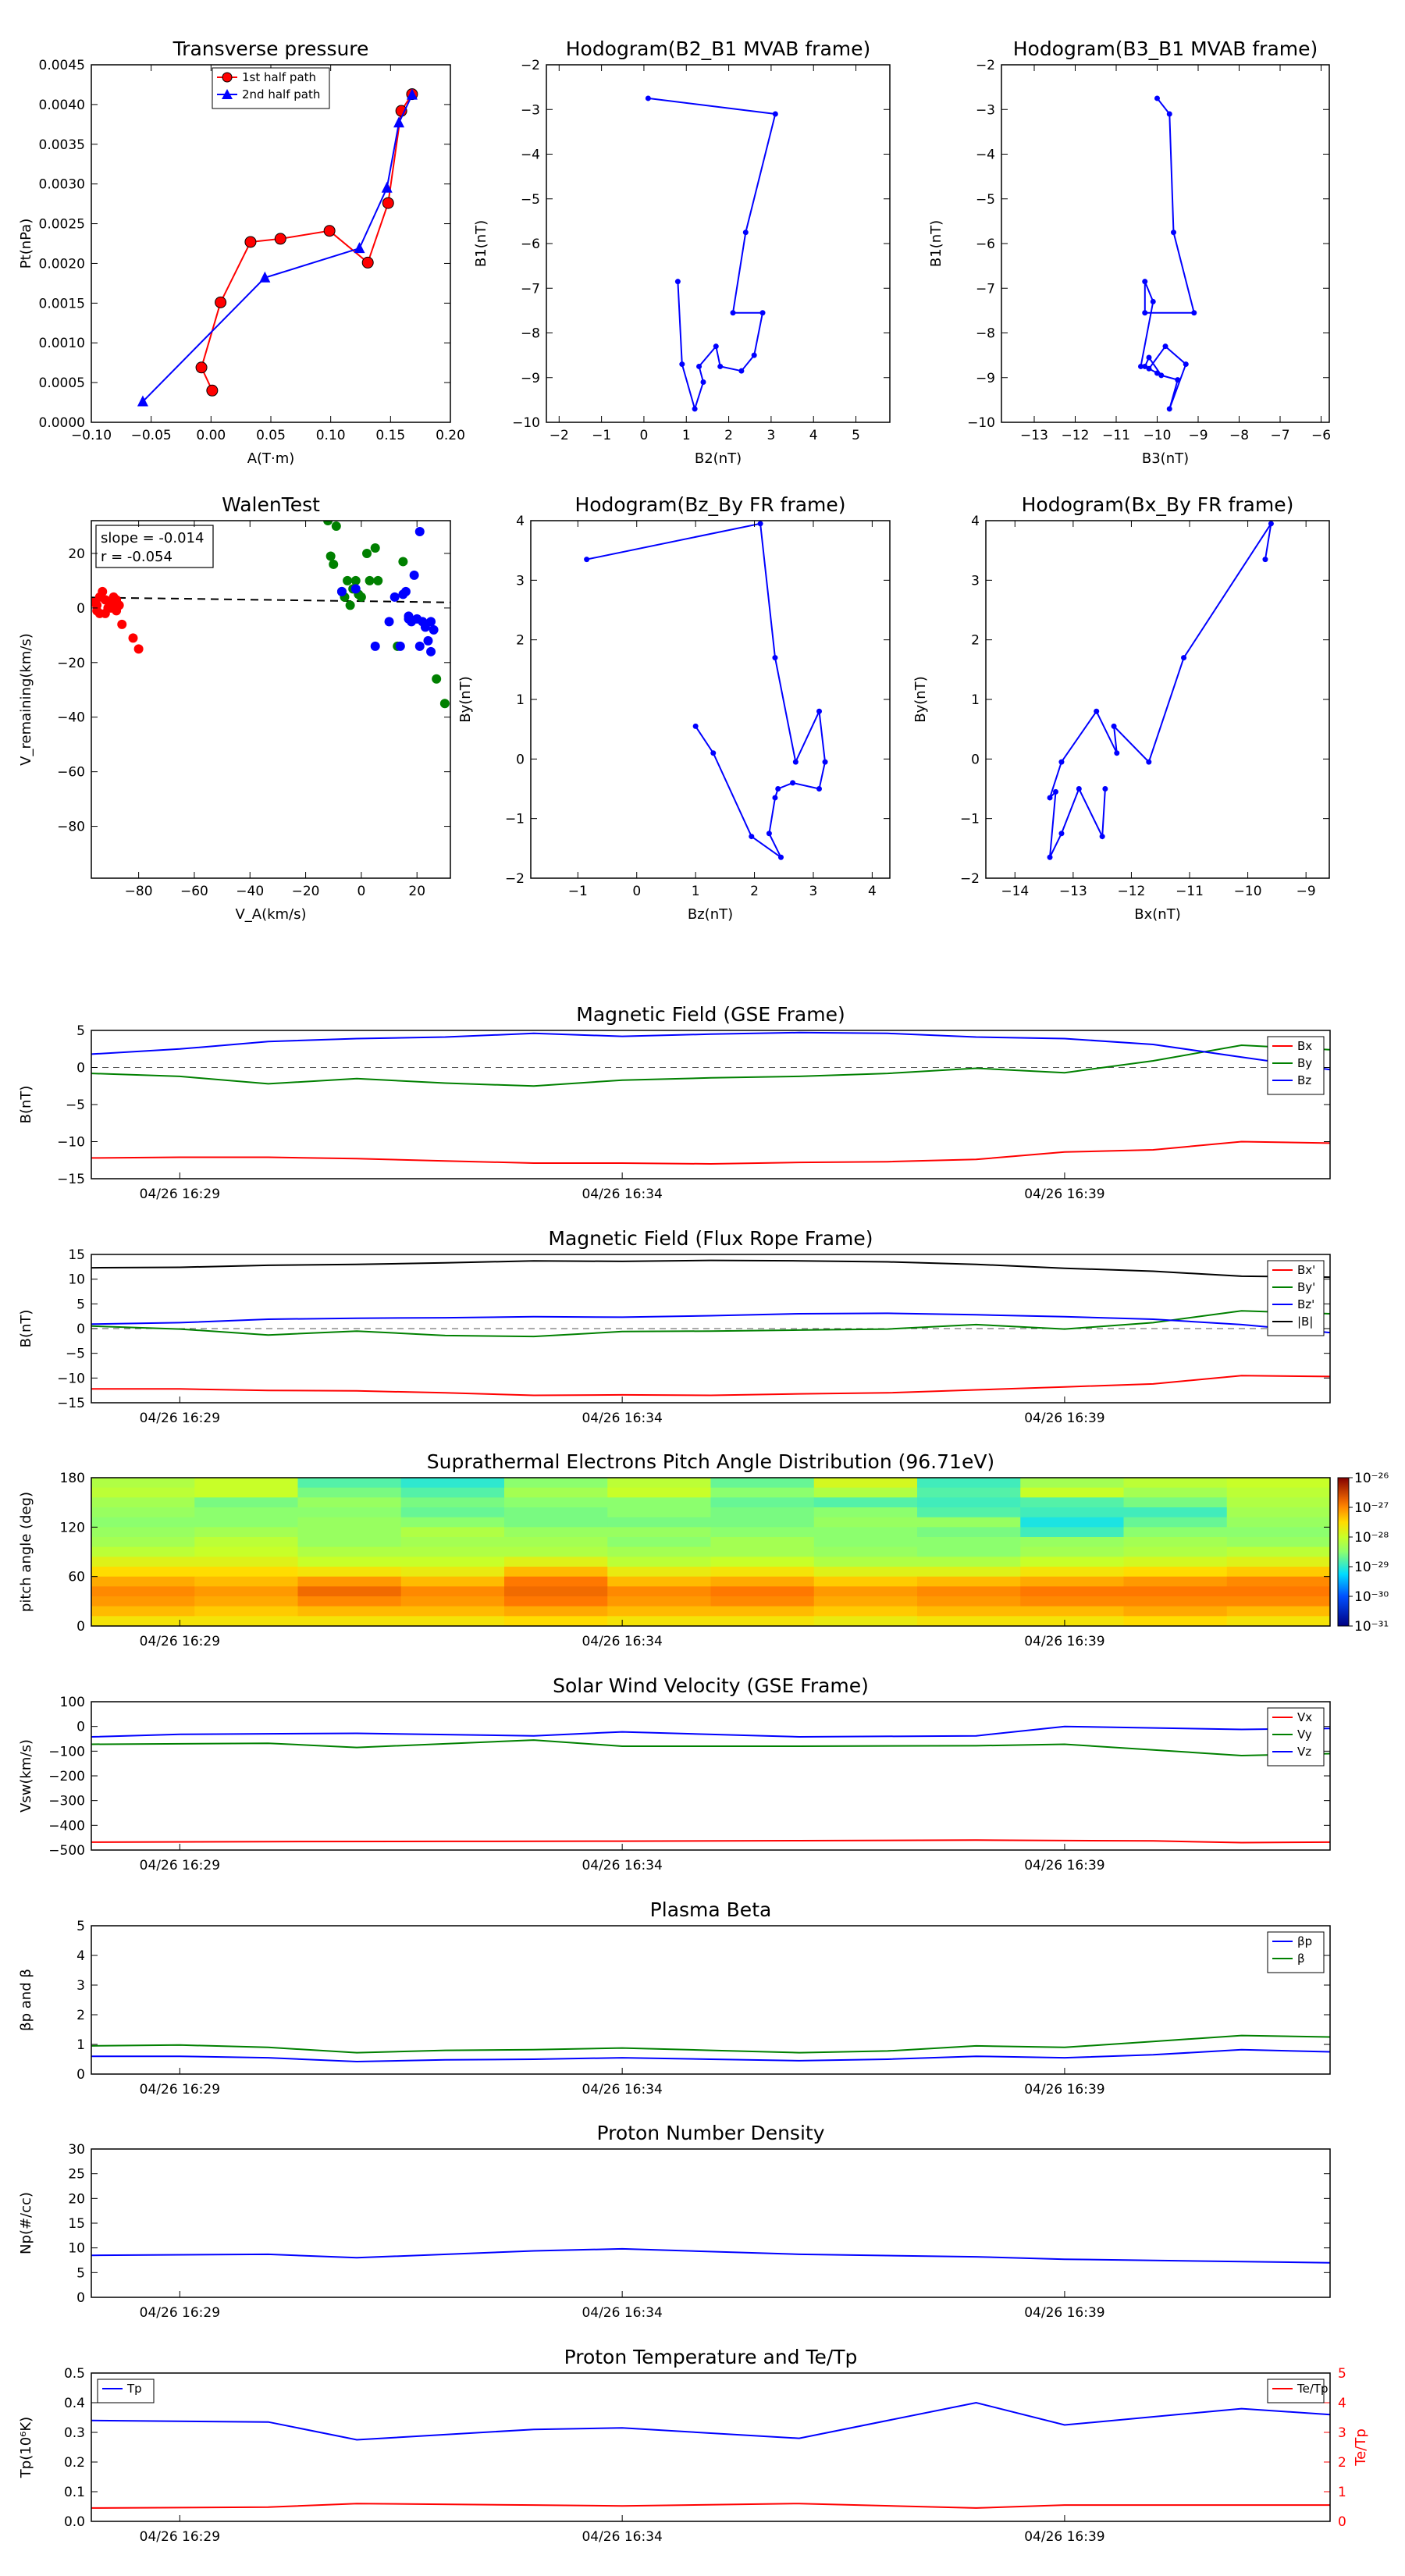 The height and width of the screenshot is (2576, 1405). What do you see at coordinates (1280, 435) in the screenshot?
I see `x-tick-label: −7` at bounding box center [1280, 435].